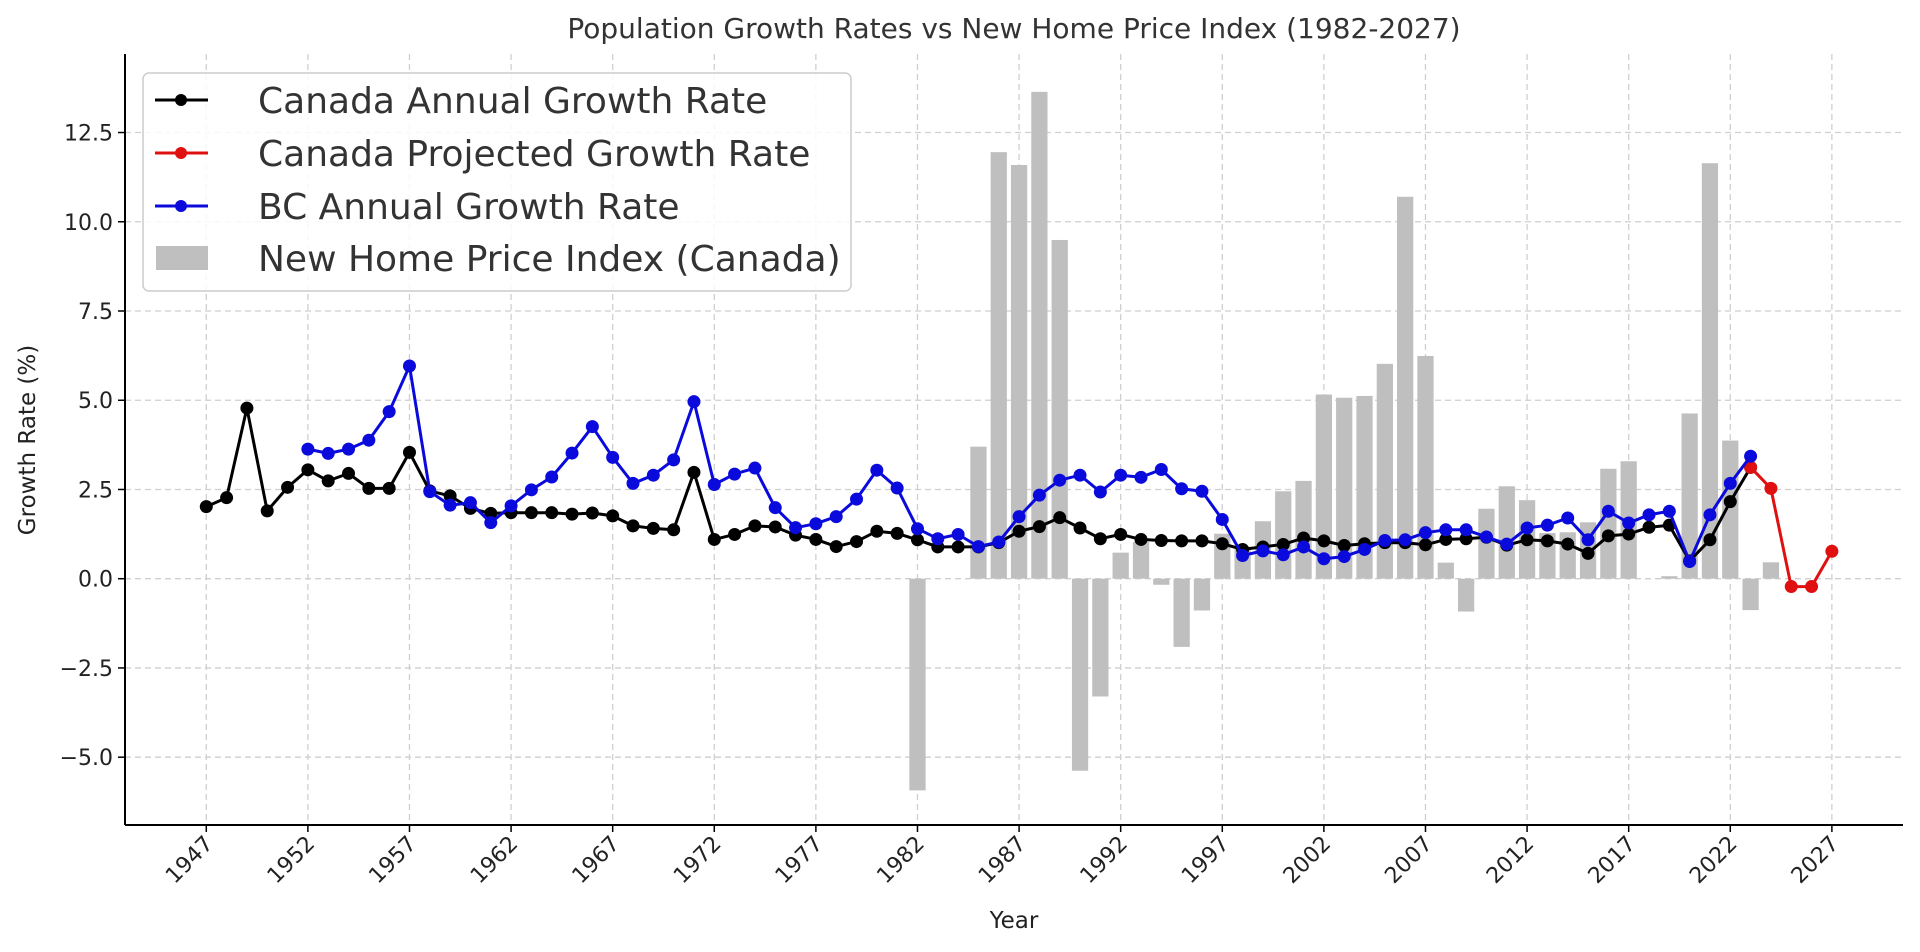 The image size is (1920, 952). I want to click on y-tick-label: −5.0, so click(86, 758).